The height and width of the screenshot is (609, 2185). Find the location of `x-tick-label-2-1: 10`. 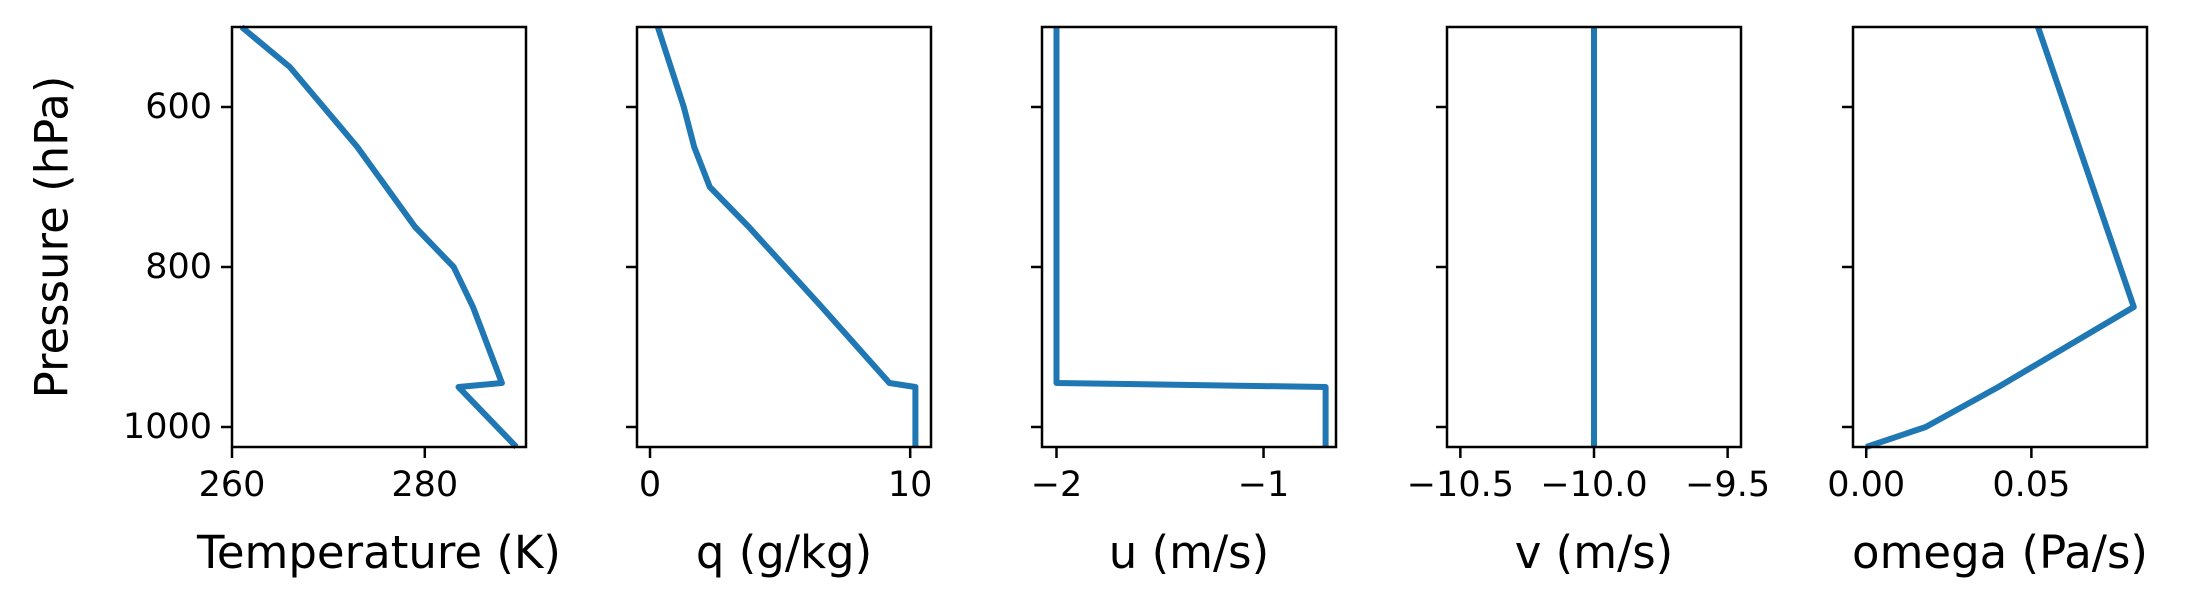

x-tick-label-2-1: 10 is located at coordinates (910, 485).